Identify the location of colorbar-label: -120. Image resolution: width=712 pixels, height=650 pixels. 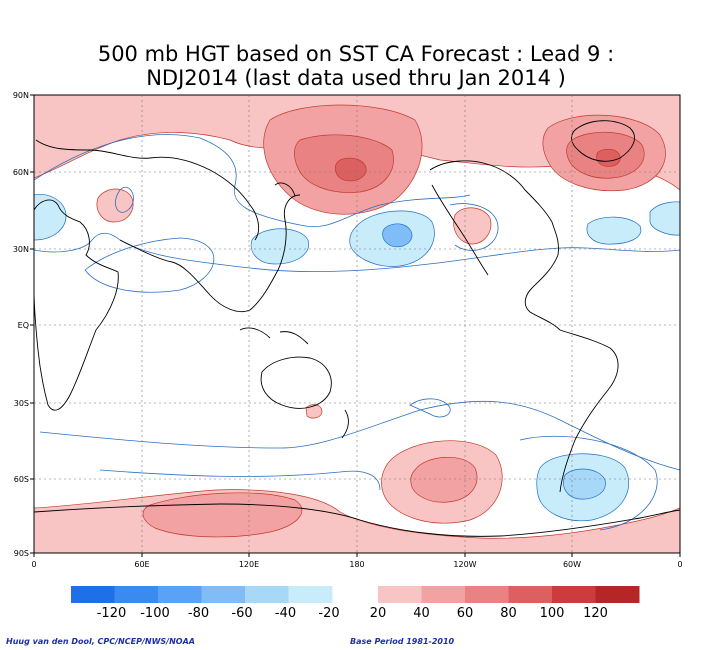
(112, 613).